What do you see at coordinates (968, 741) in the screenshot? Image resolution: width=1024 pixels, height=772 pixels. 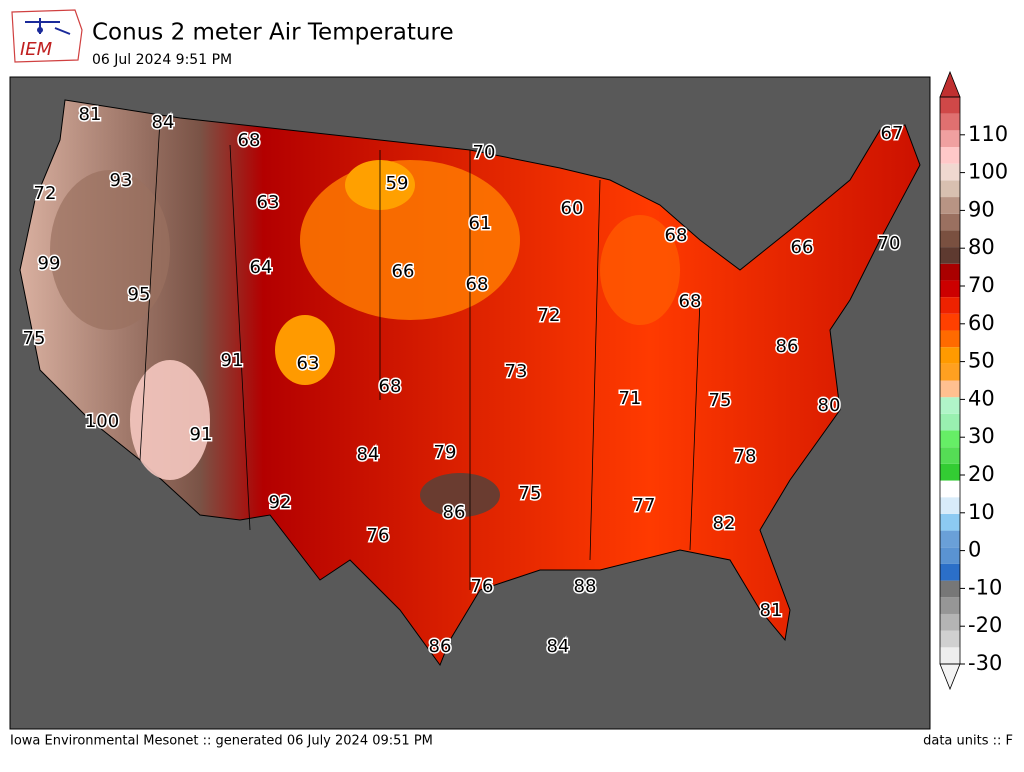 I see `footer-right: data units :: F` at bounding box center [968, 741].